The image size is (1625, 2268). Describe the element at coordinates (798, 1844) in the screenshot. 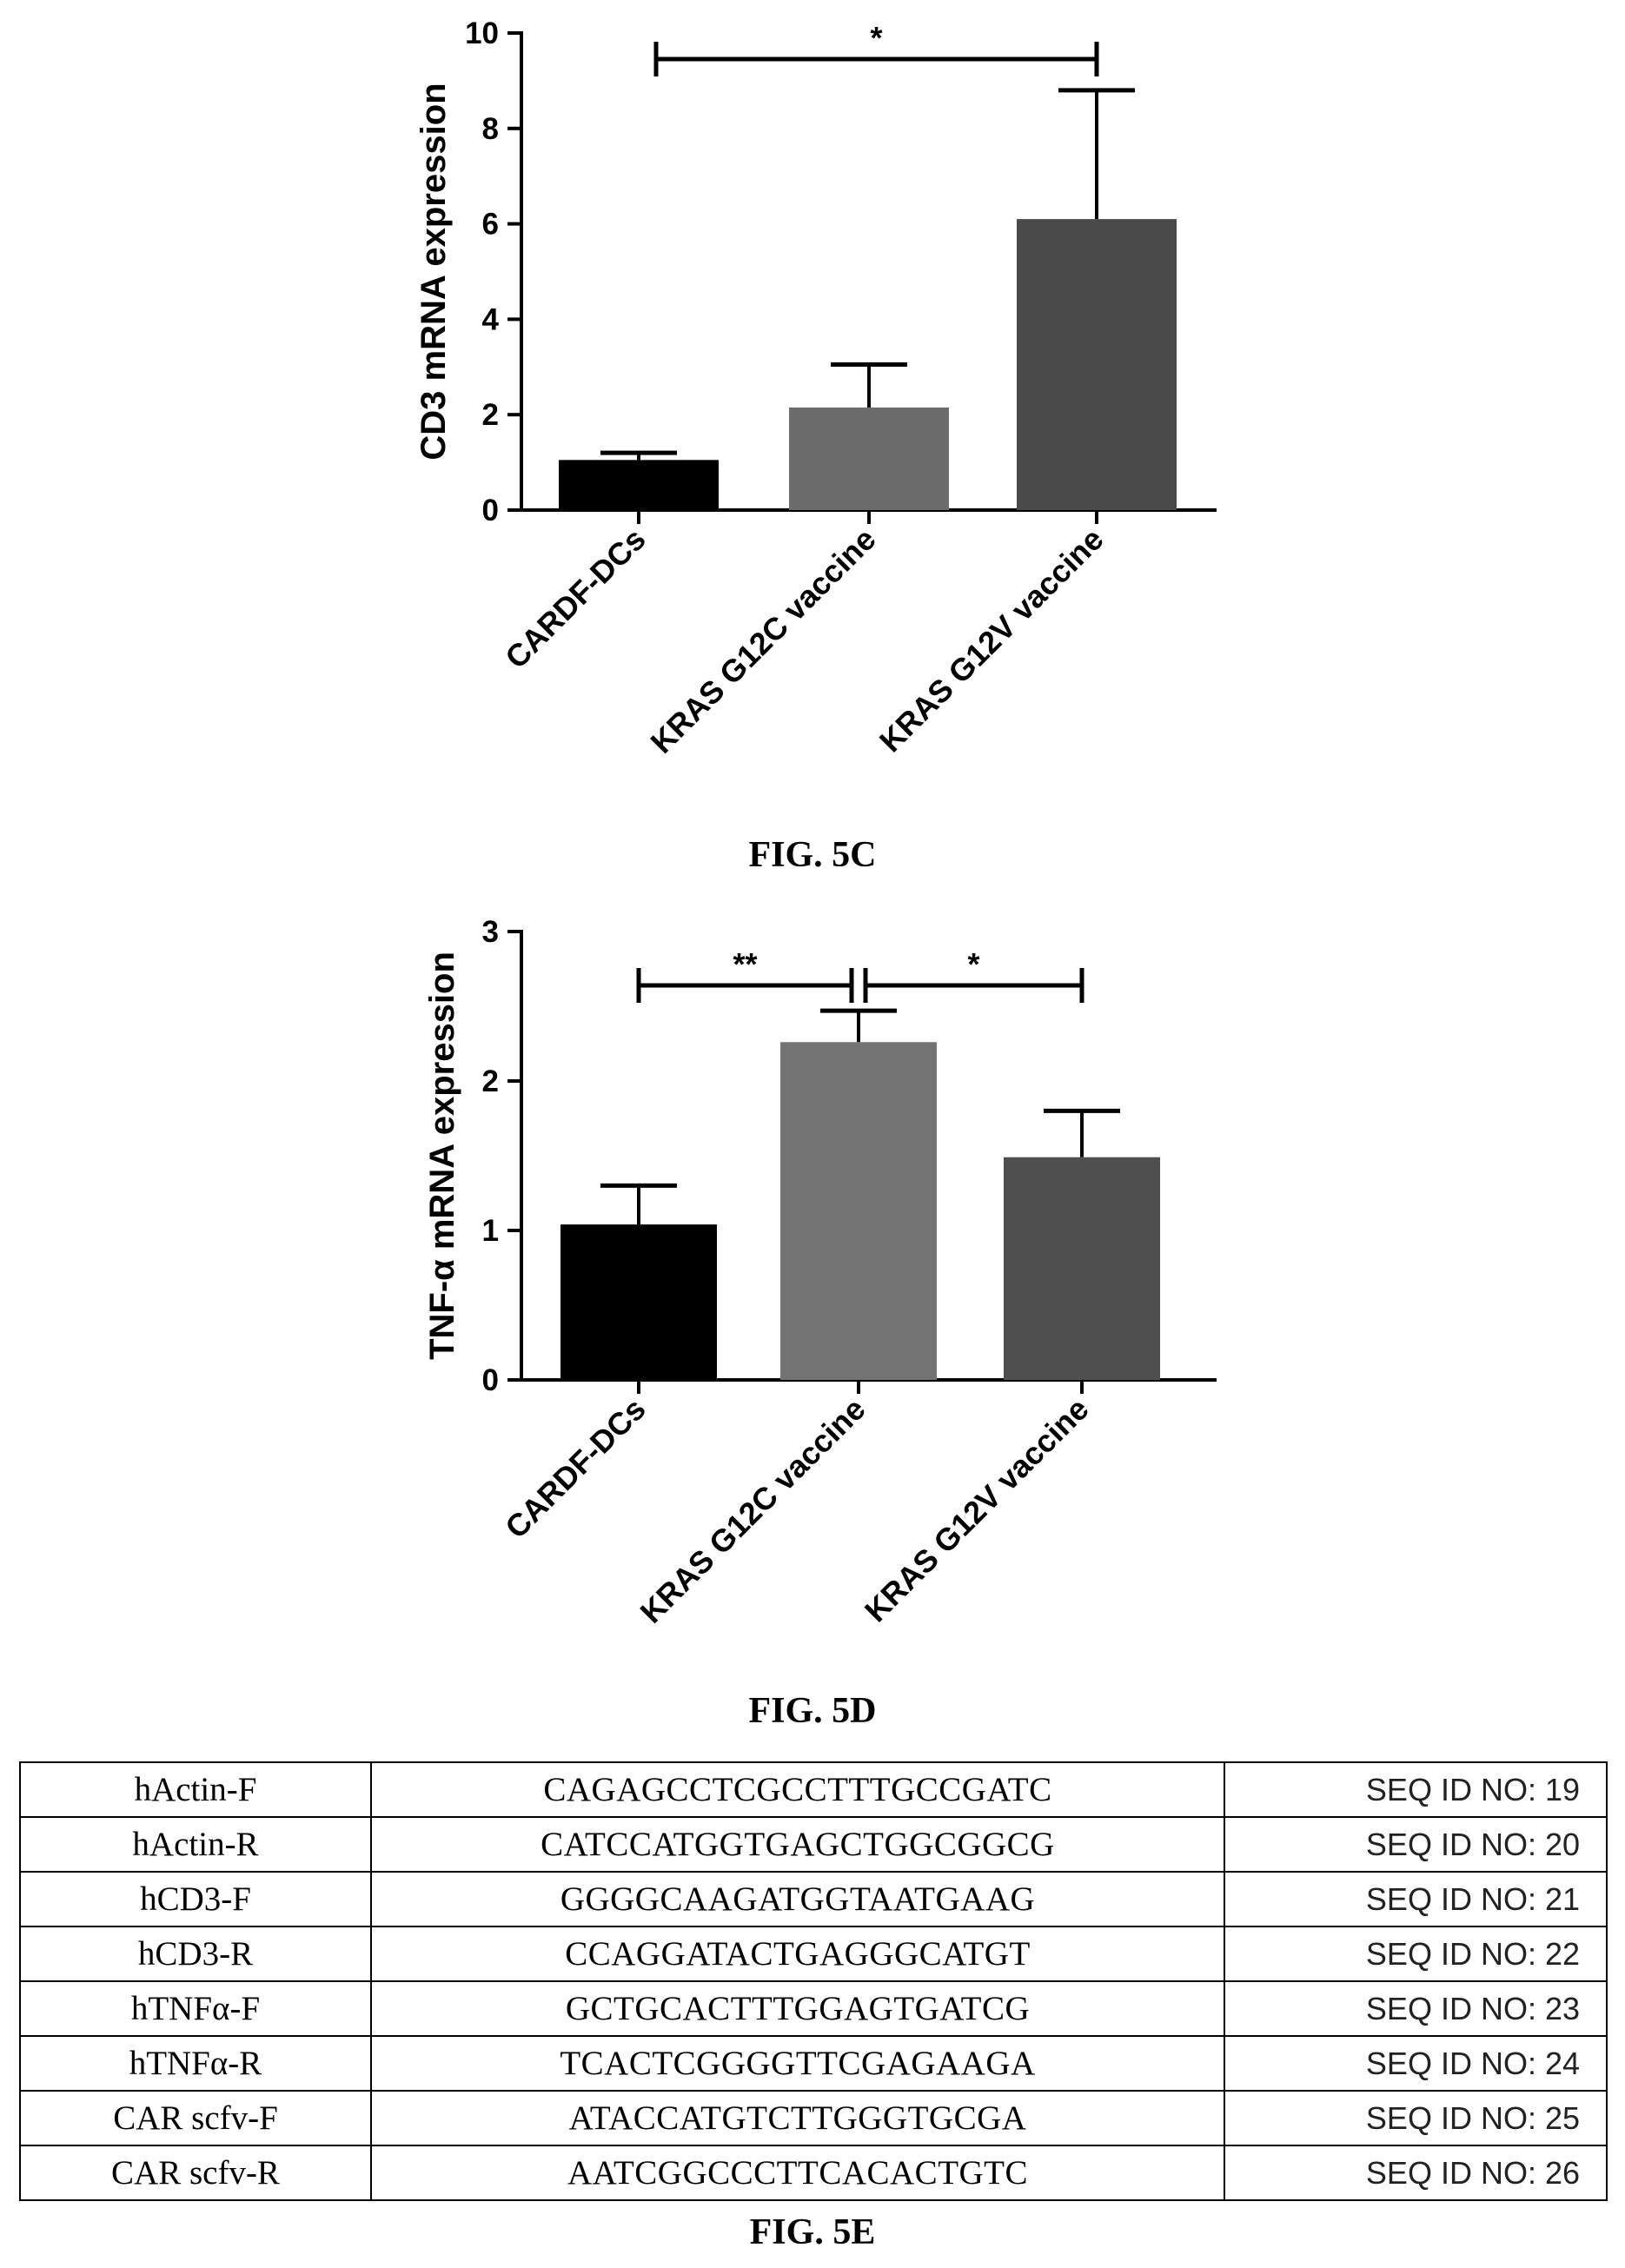

I see `primer-sequence-cell: CATCCATGGTGAGCTGGCGGCG` at that location.